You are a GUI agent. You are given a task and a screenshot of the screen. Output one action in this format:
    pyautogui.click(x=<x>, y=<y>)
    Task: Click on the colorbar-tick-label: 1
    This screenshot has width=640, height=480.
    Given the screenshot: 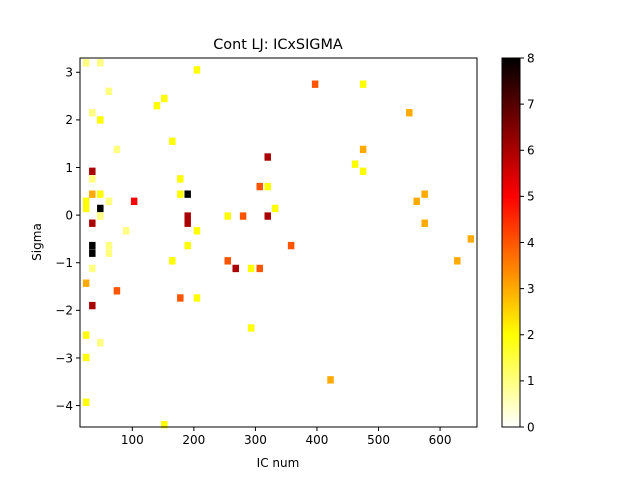 What is the action you would take?
    pyautogui.click(x=531, y=381)
    